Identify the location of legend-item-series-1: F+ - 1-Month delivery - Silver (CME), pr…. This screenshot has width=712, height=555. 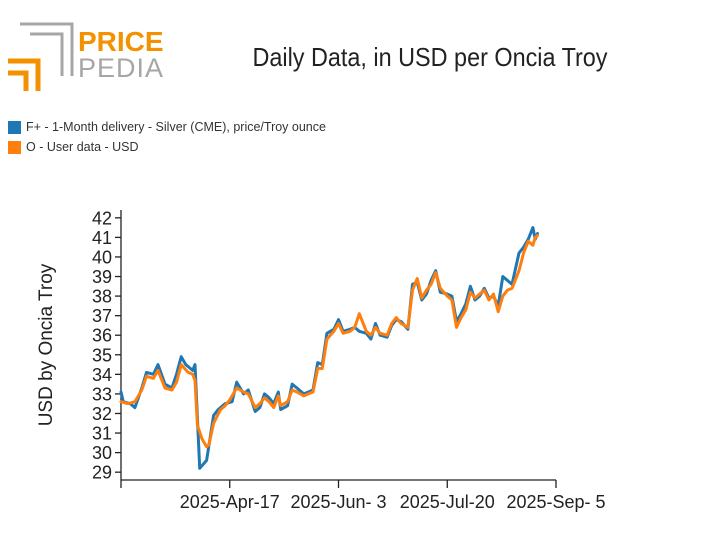
(167, 127).